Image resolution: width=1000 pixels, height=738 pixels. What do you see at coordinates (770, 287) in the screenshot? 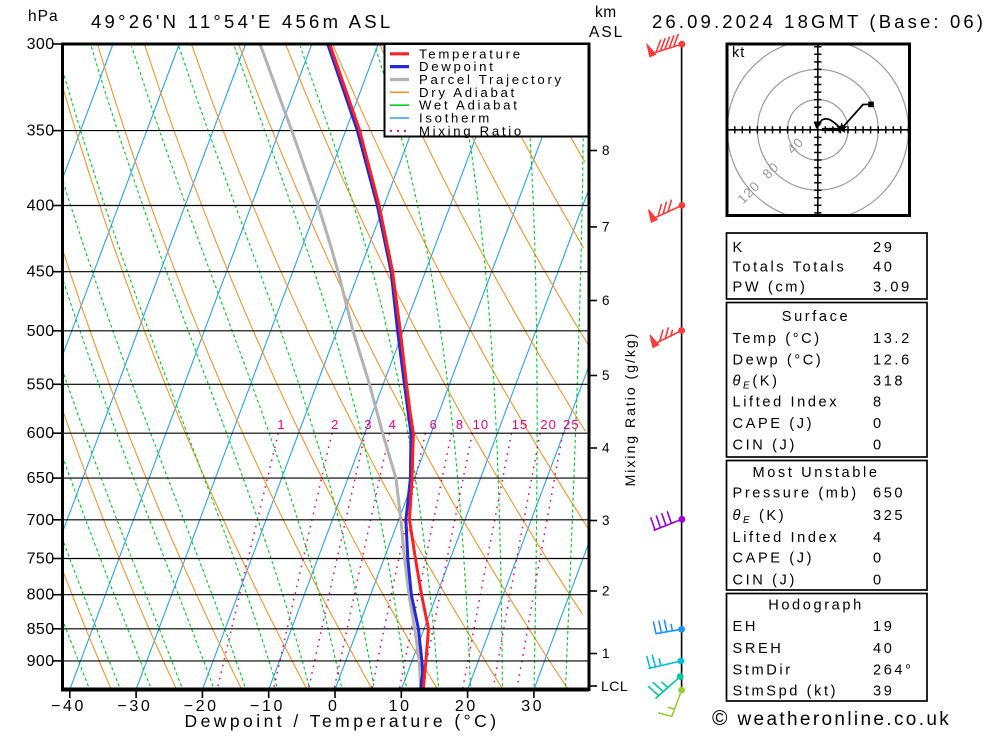
I see `svg-text: PW (cm)` at bounding box center [770, 287].